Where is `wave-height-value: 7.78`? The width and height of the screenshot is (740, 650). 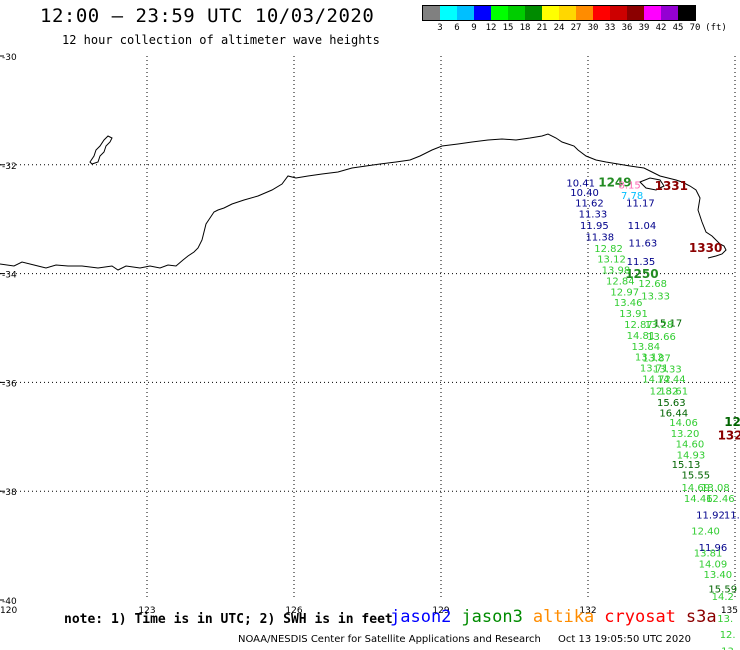
wave-height-value: 7.78 is located at coordinates (632, 196).